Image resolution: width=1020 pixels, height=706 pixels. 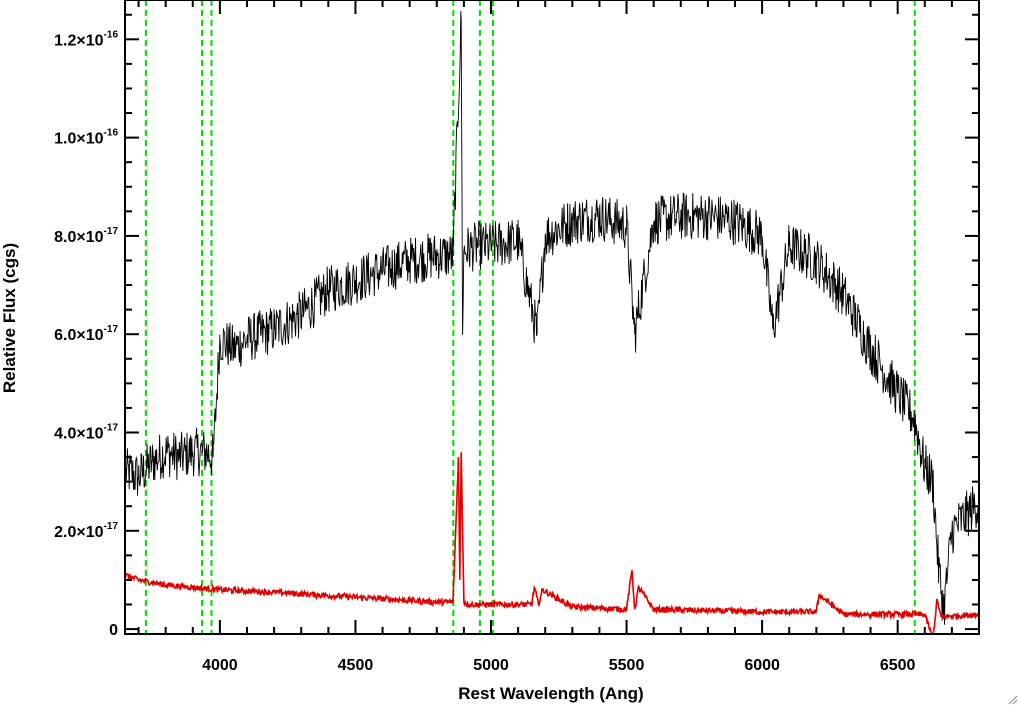 What do you see at coordinates (220, 665) in the screenshot?
I see `x-tick-label: 4000` at bounding box center [220, 665].